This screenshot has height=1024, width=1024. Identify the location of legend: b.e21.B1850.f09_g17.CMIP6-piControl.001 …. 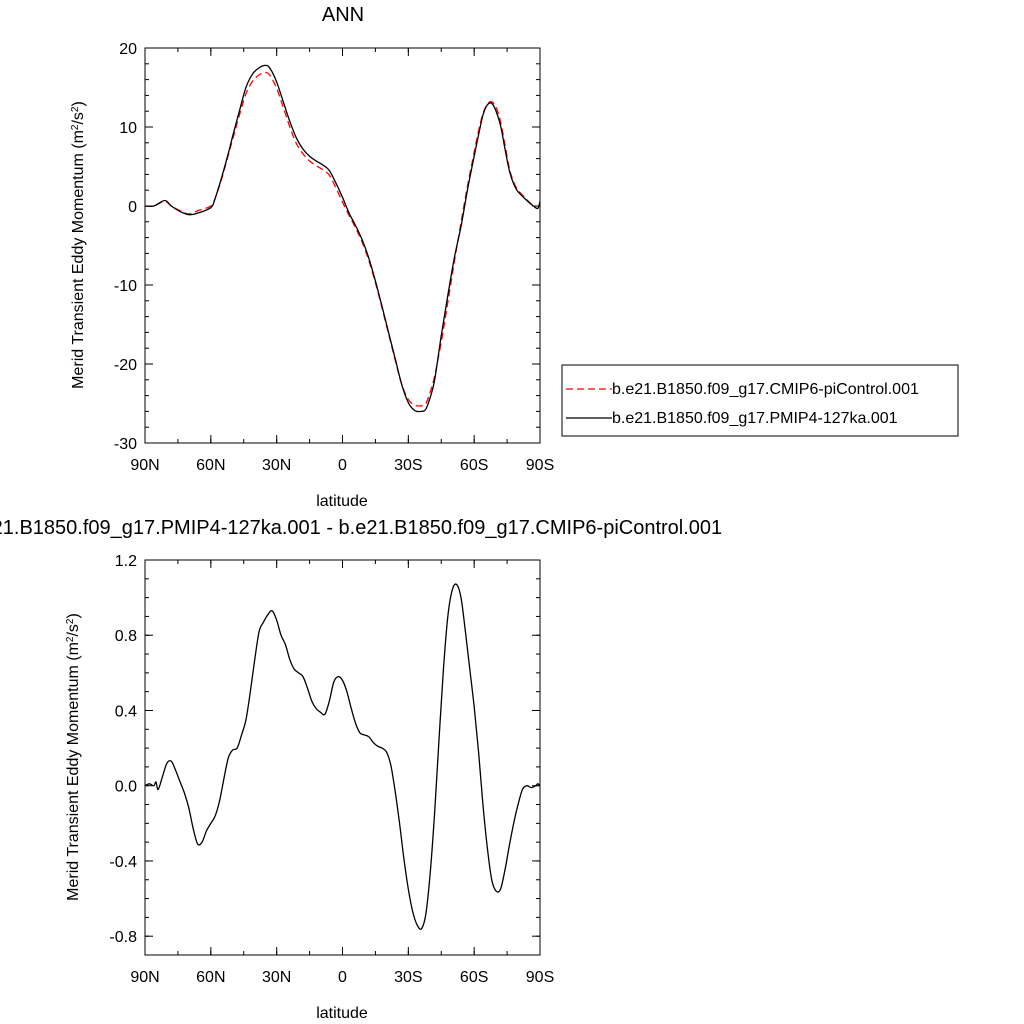
(760, 400).